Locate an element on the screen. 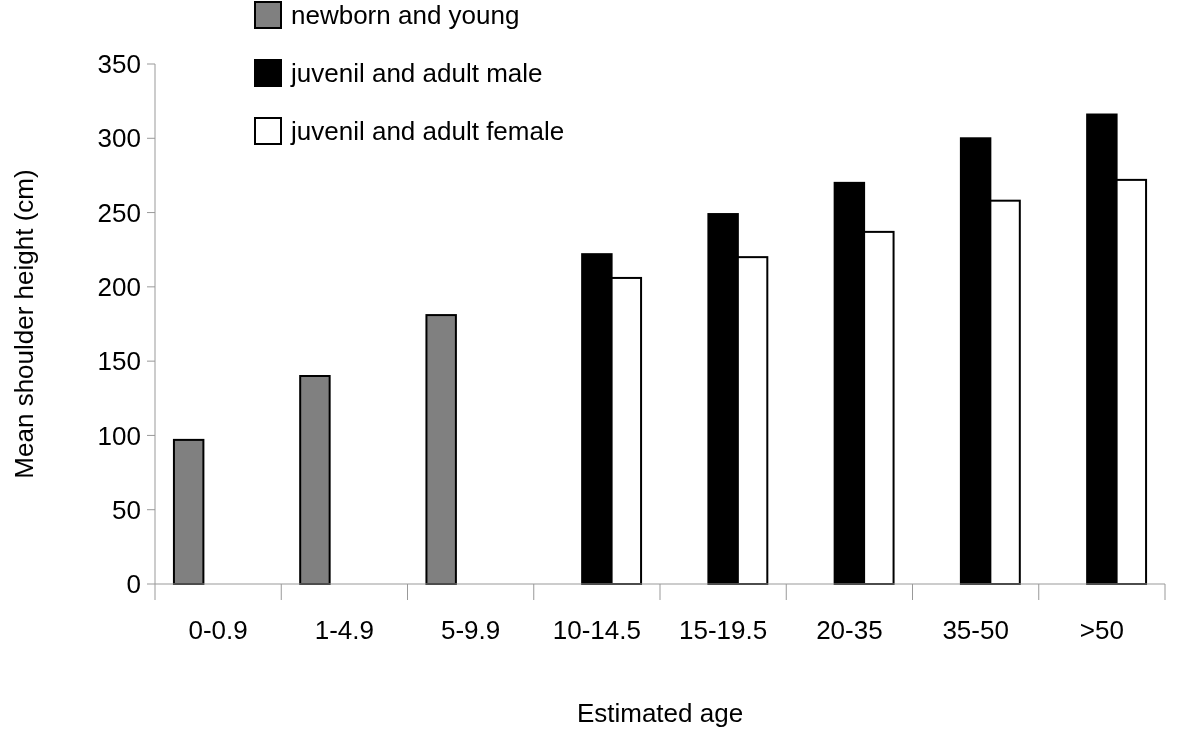 Image resolution: width=1183 pixels, height=737 pixels. y-tick-label: 200 is located at coordinates (119, 286).